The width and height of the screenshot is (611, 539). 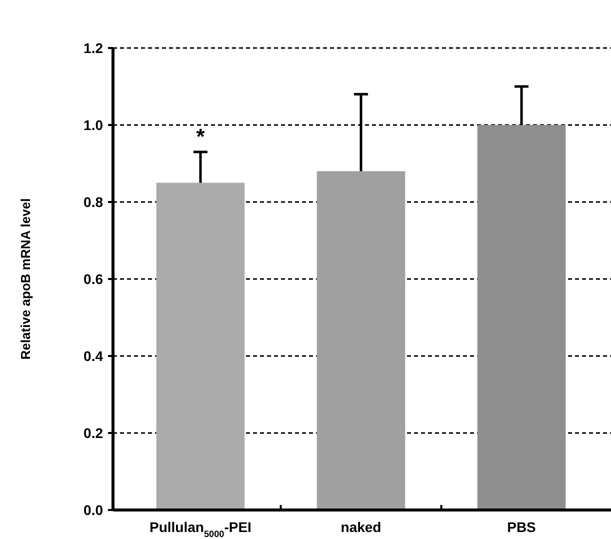 What do you see at coordinates (521, 527) in the screenshot?
I see `x-tick-label: PBS` at bounding box center [521, 527].